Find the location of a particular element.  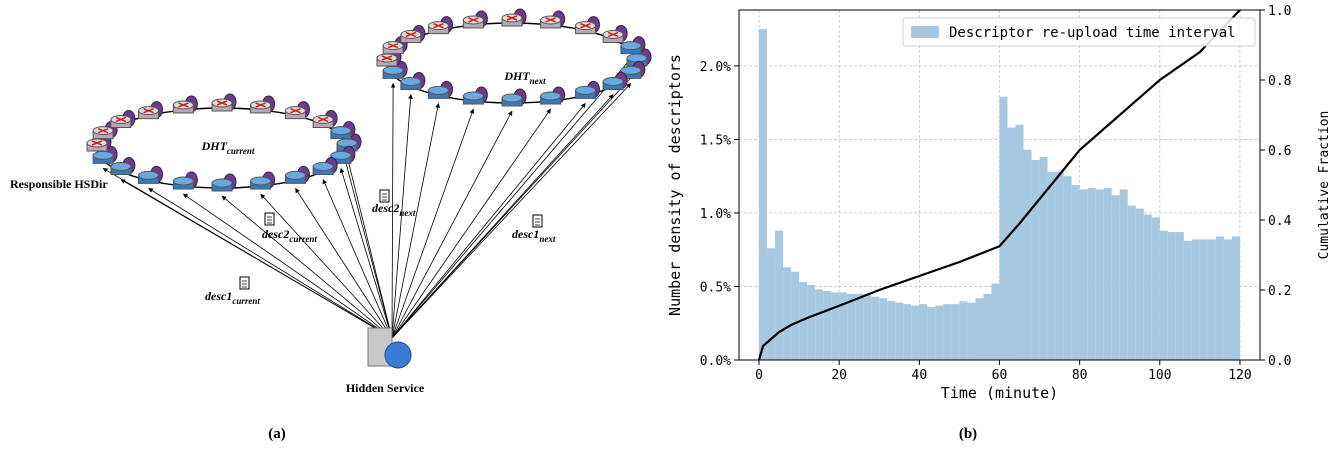

y2-axis-label: Cumulative Fraction is located at coordinates (1324, 185).